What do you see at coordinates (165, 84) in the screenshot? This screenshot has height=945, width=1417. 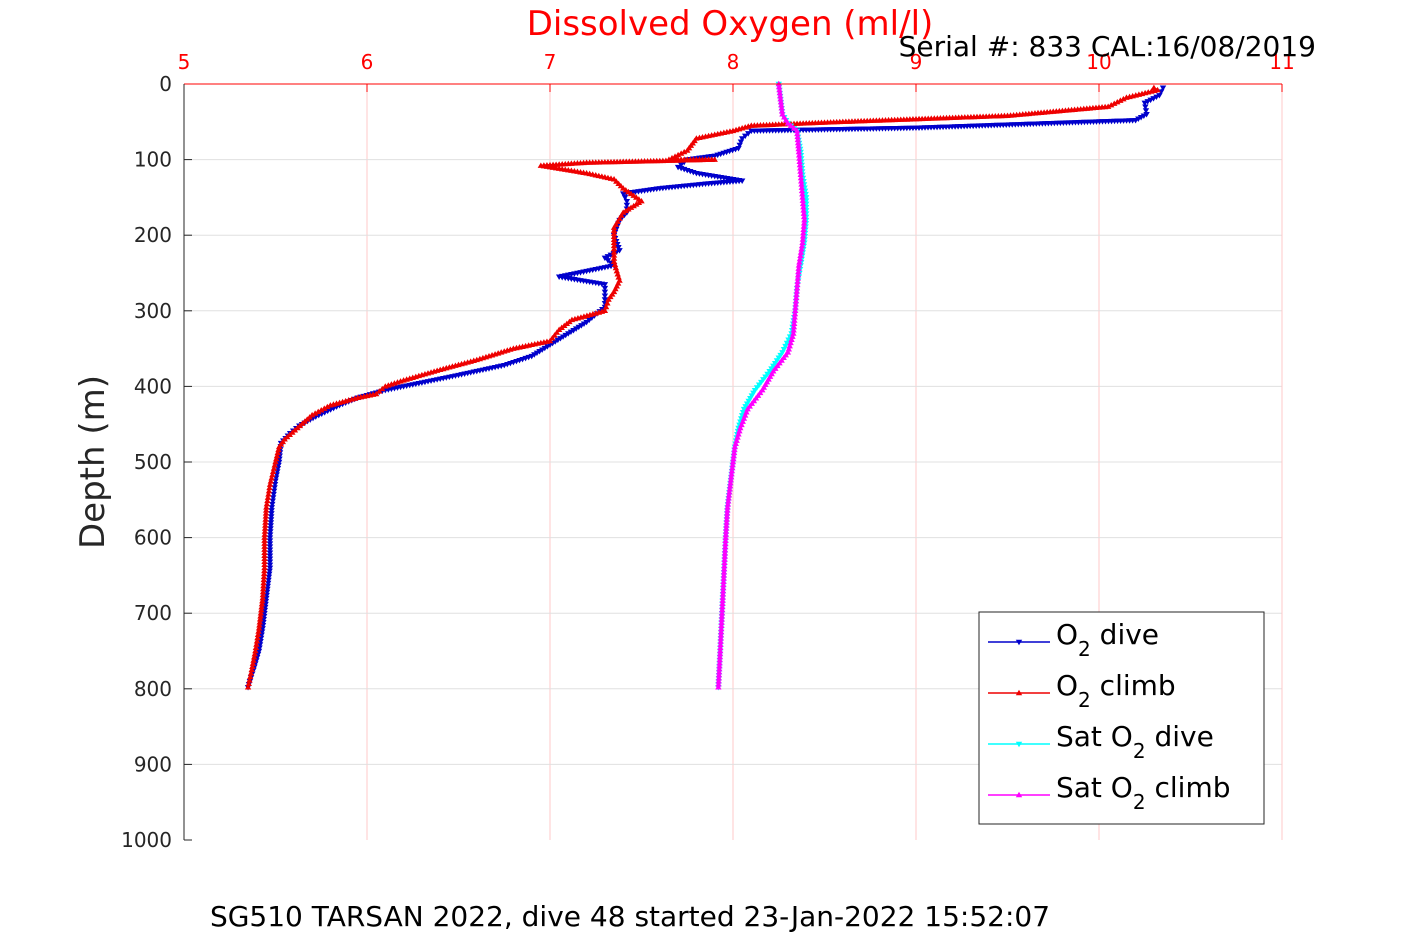 I see `y-tick-label: 0` at bounding box center [165, 84].